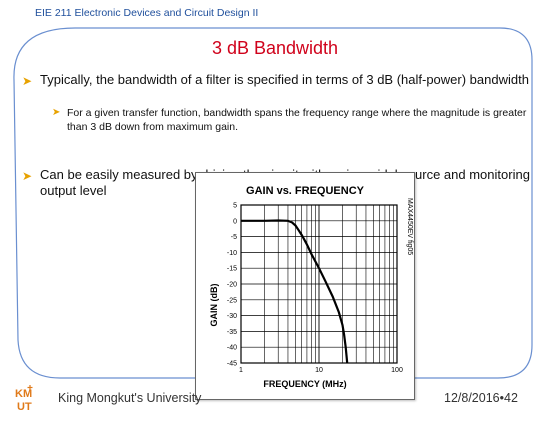 The height and width of the screenshot is (425, 550). I want to click on page-number: 42, so click(511, 398).